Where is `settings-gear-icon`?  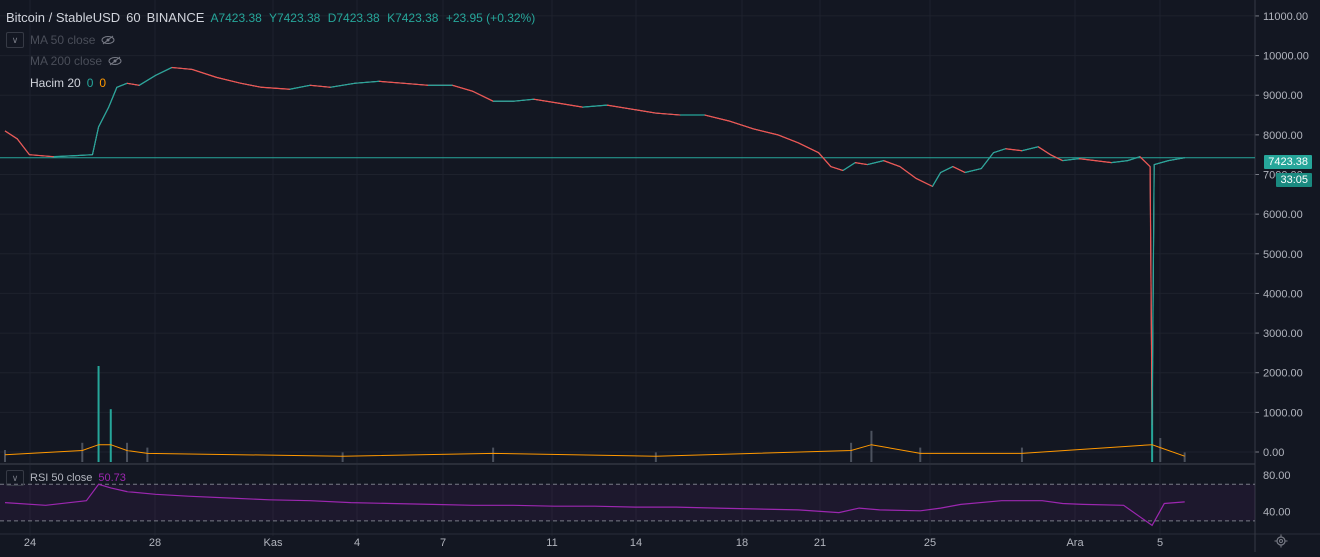 settings-gear-icon is located at coordinates (1281, 541).